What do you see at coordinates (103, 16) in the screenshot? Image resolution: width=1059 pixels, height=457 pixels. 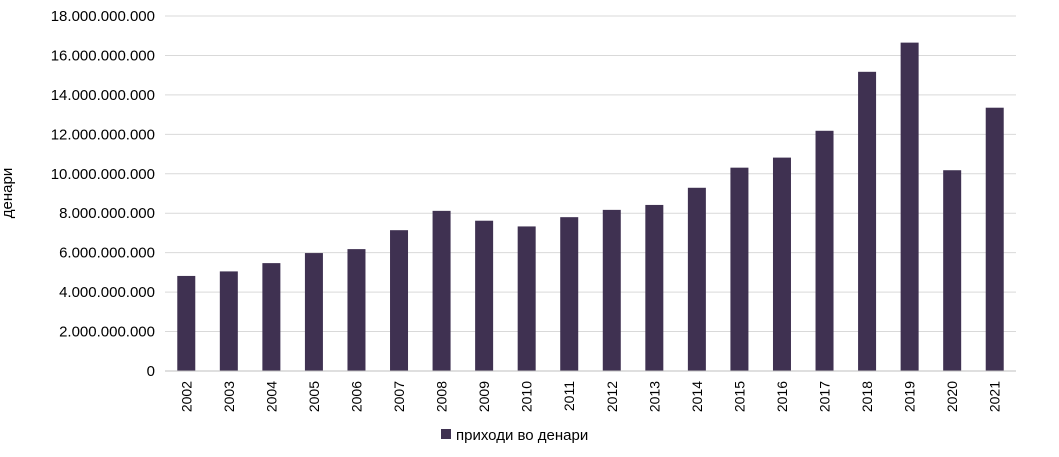 I see `y-tick-label: 18.000.000.000` at bounding box center [103, 16].